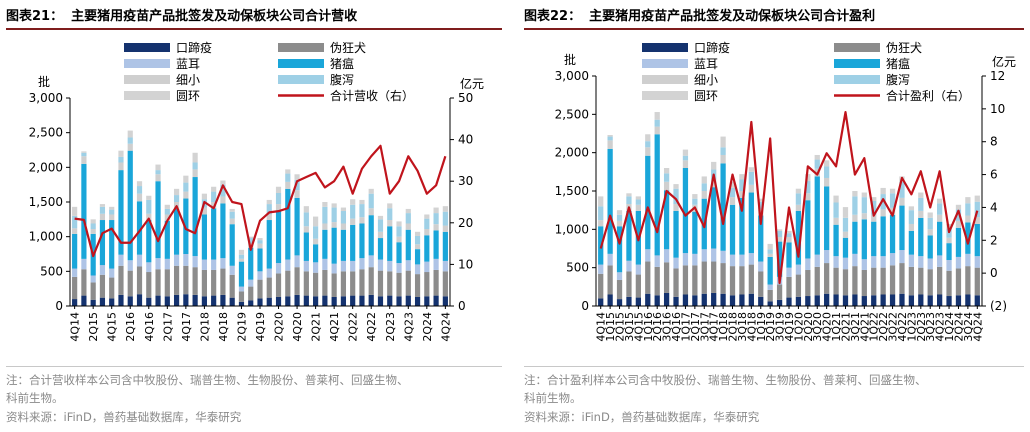 The height and width of the screenshot is (432, 1030). Describe the element at coordinates (751, 223) in the screenshot. I see `bar-猪瘟-4Q18` at that location.